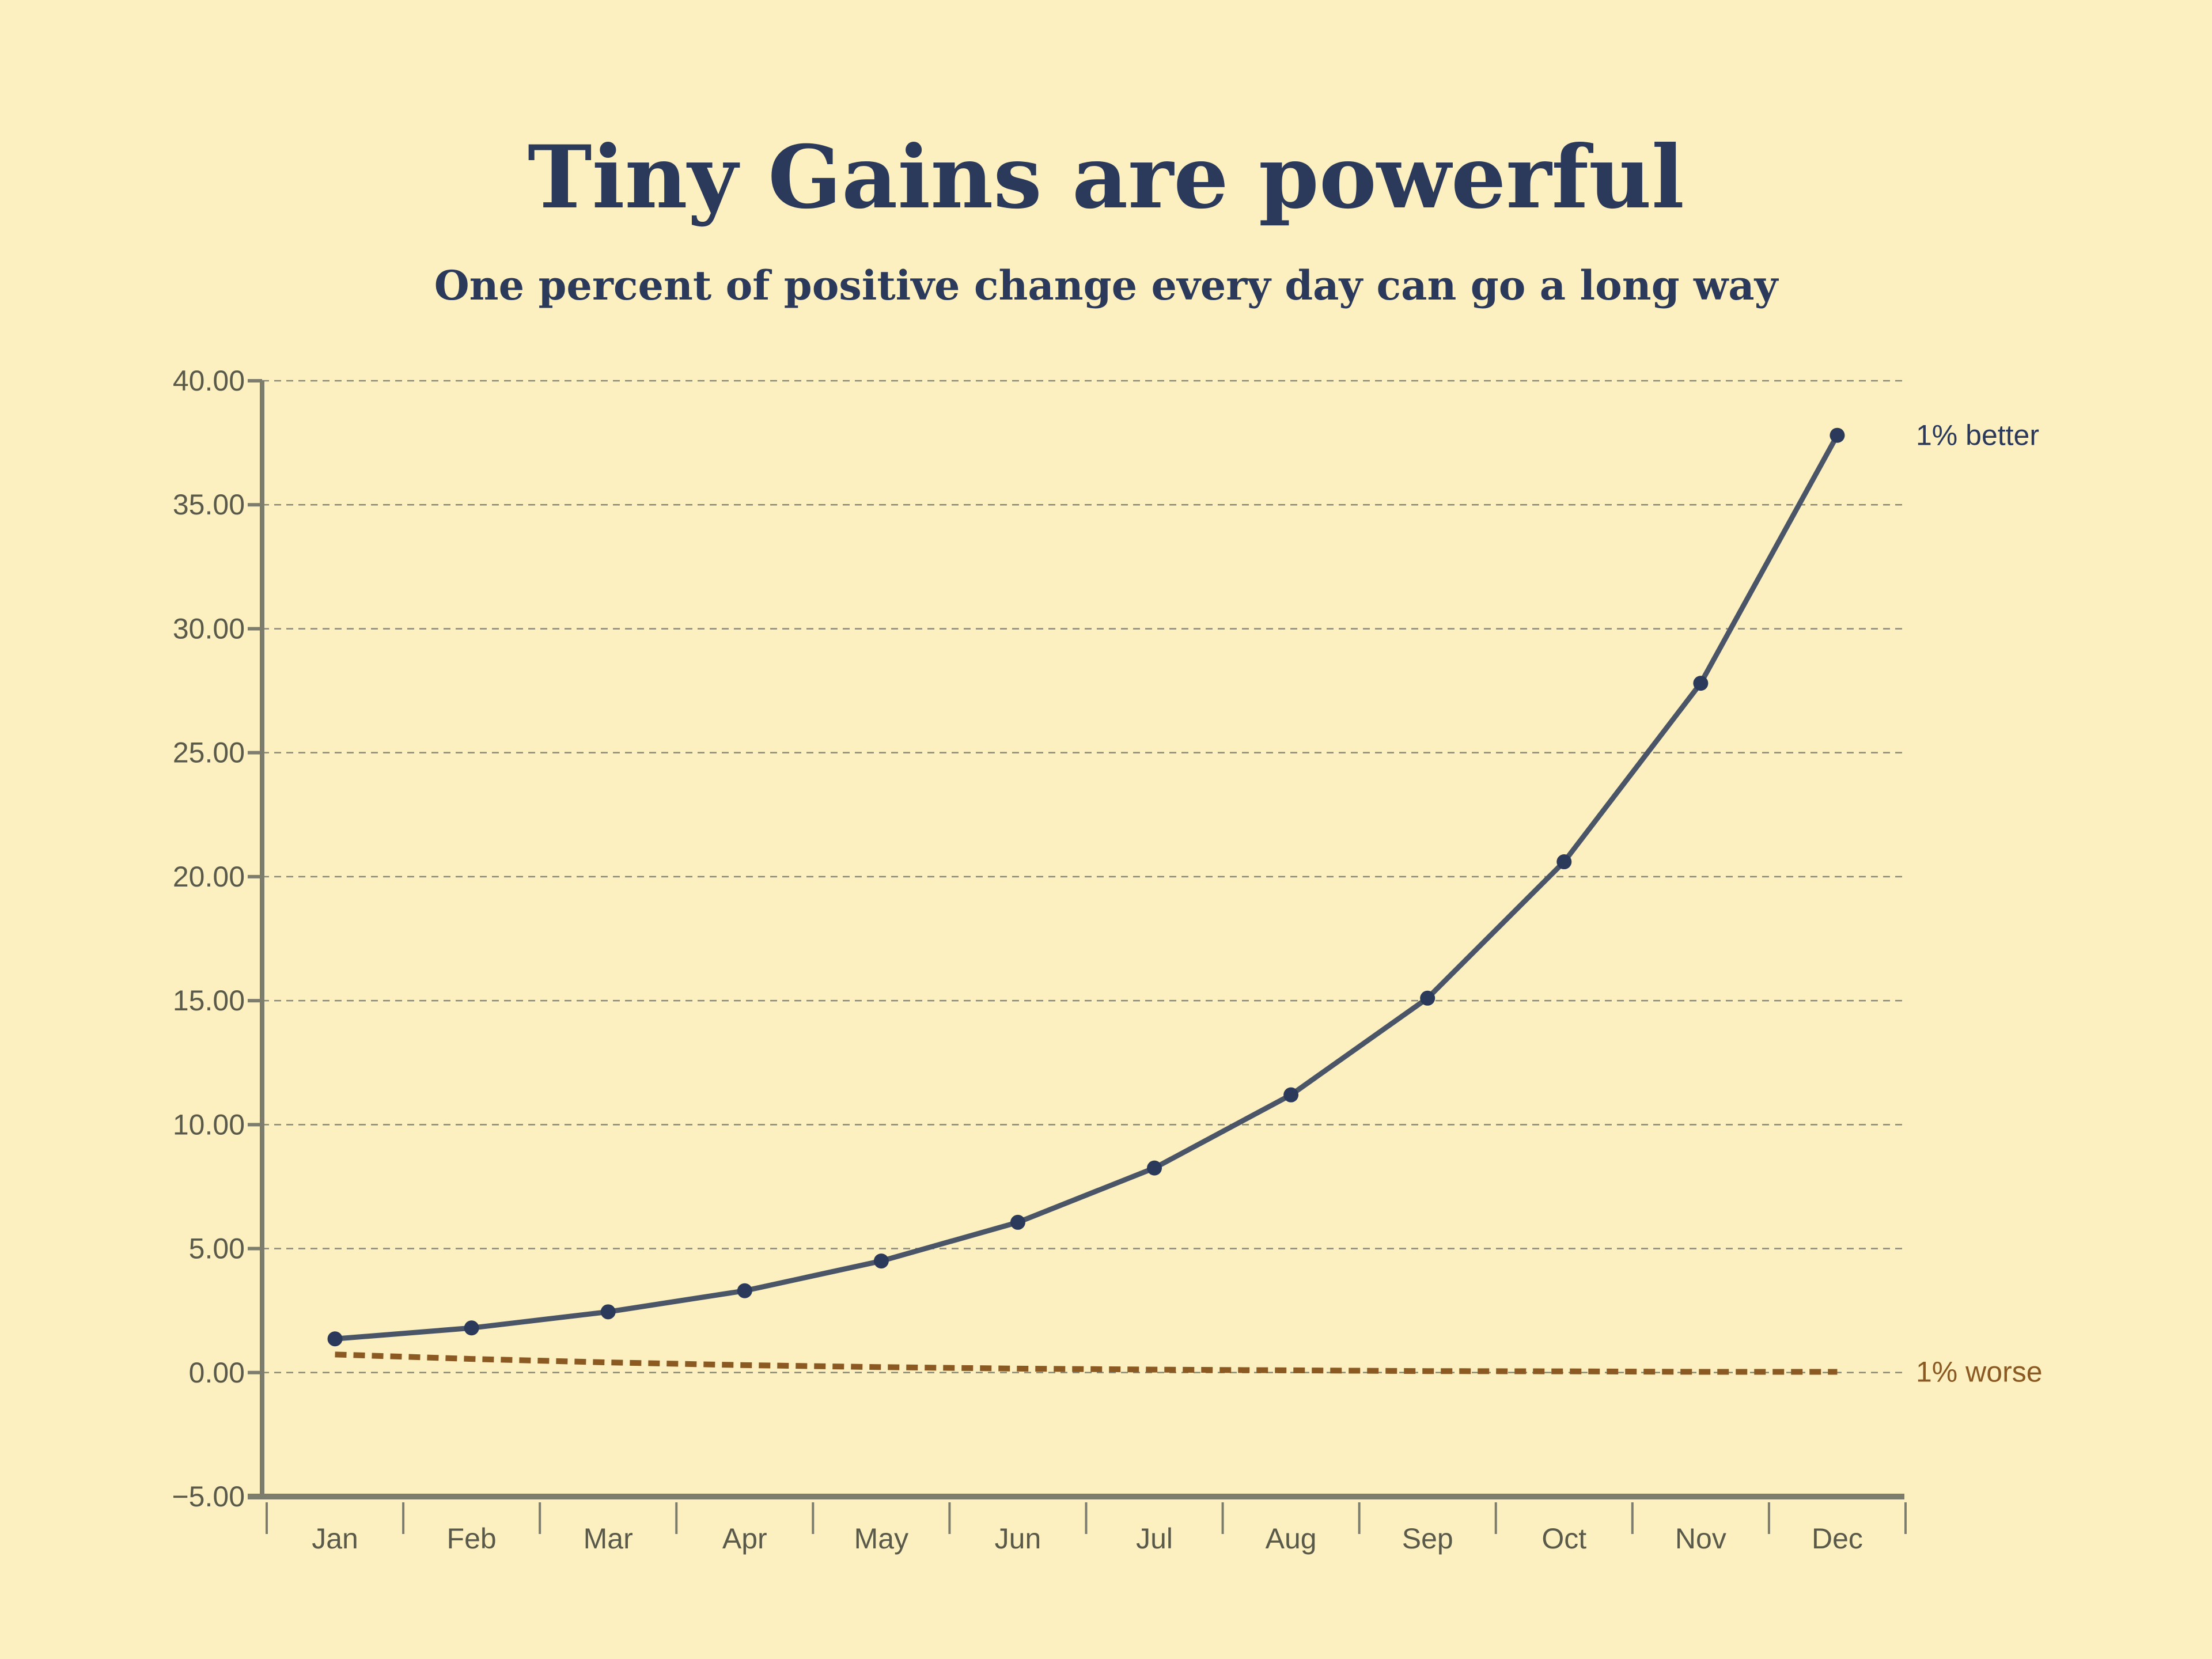  Describe the element at coordinates (209, 1124) in the screenshot. I see `y-tick-label: 10.00` at that location.